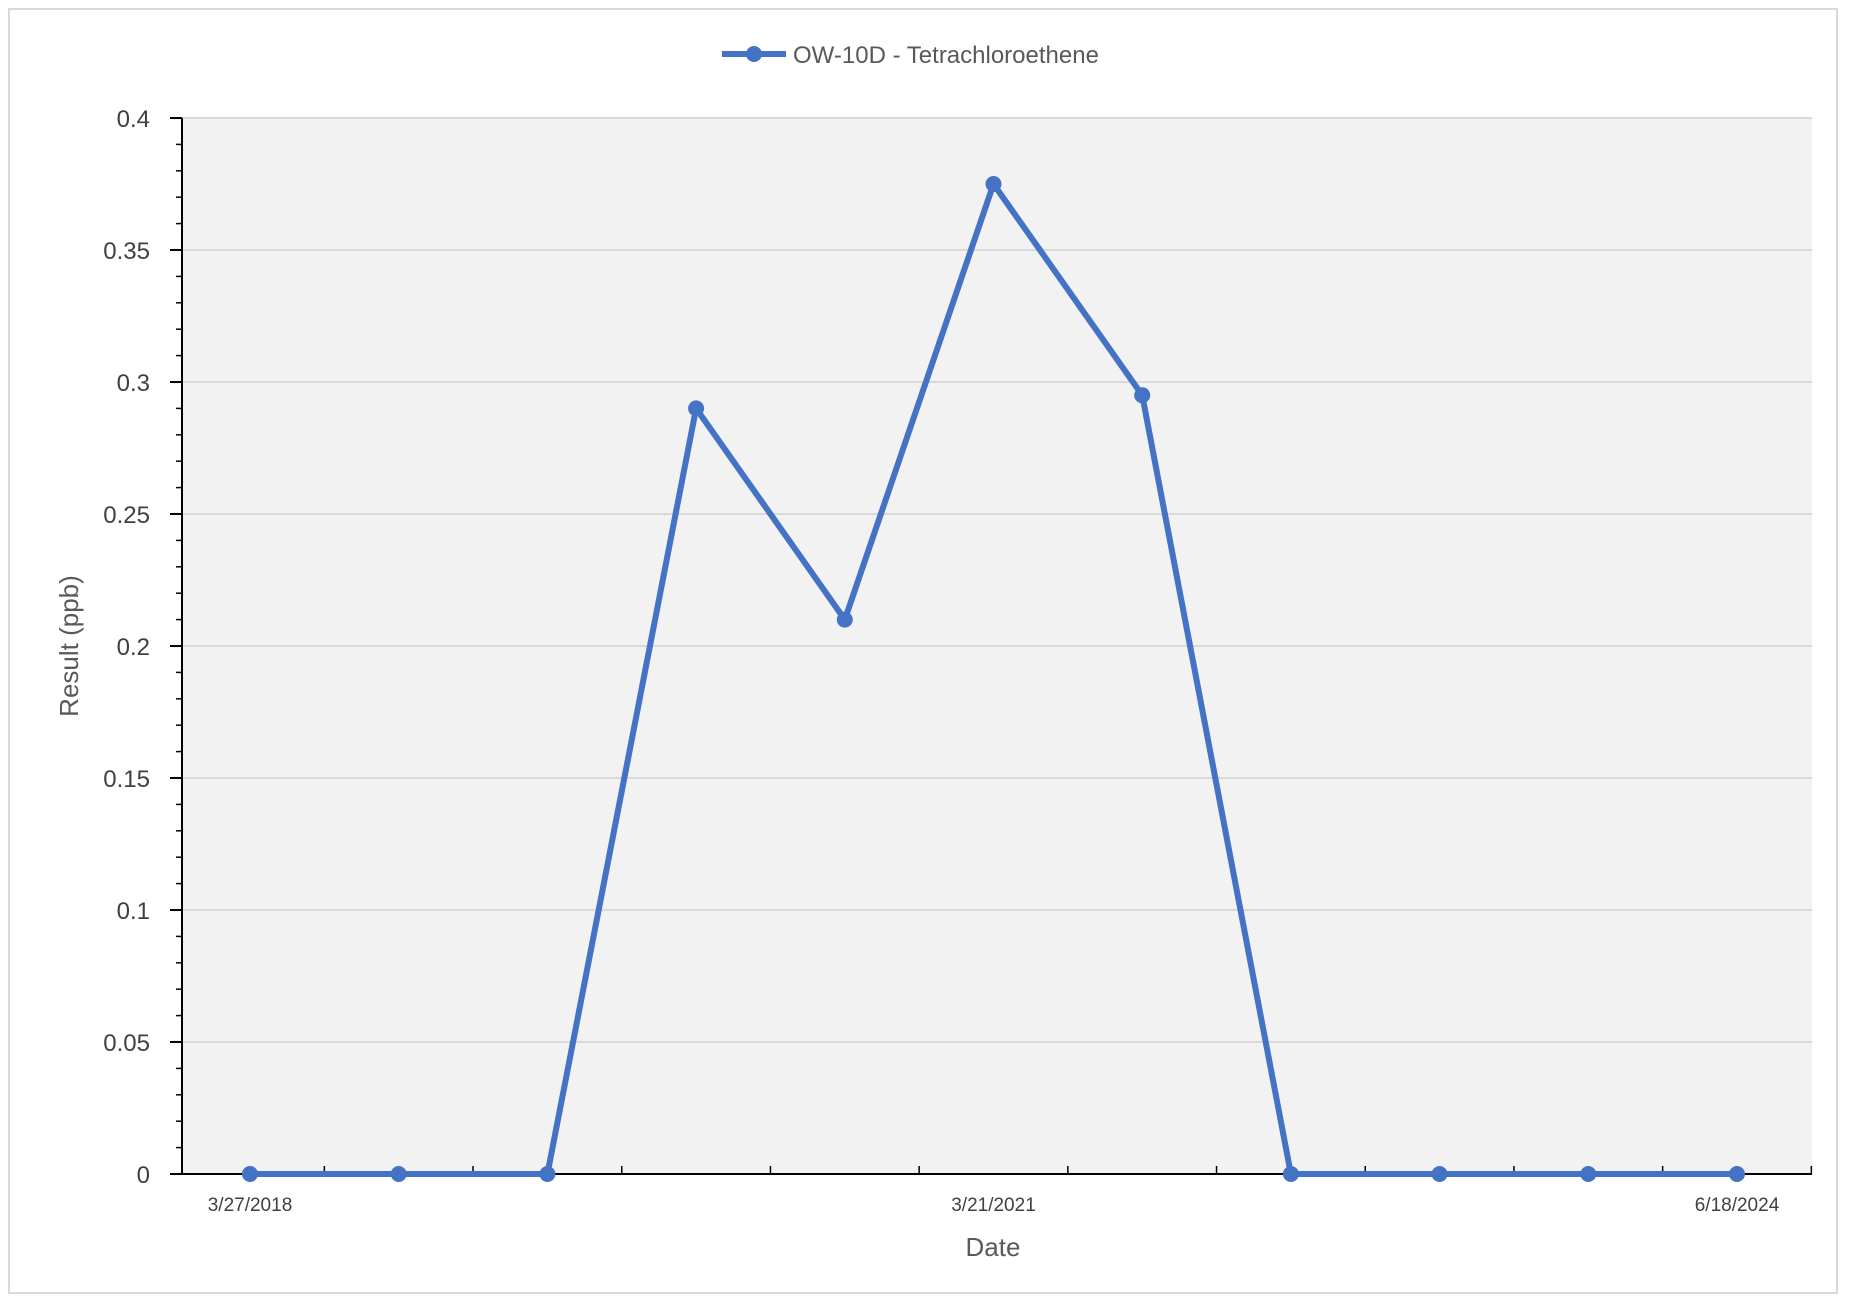 This screenshot has width=1849, height=1304. I want to click on y-tick-label: 0.05, so click(126, 1043).